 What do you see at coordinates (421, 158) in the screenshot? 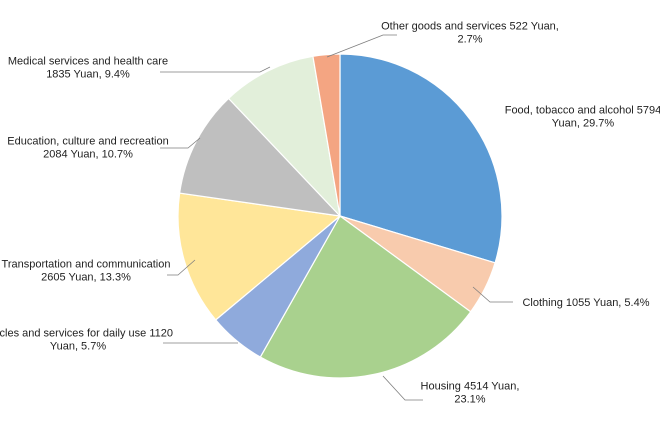
I see `slice-food-tobacco-and-alcohol` at bounding box center [421, 158].